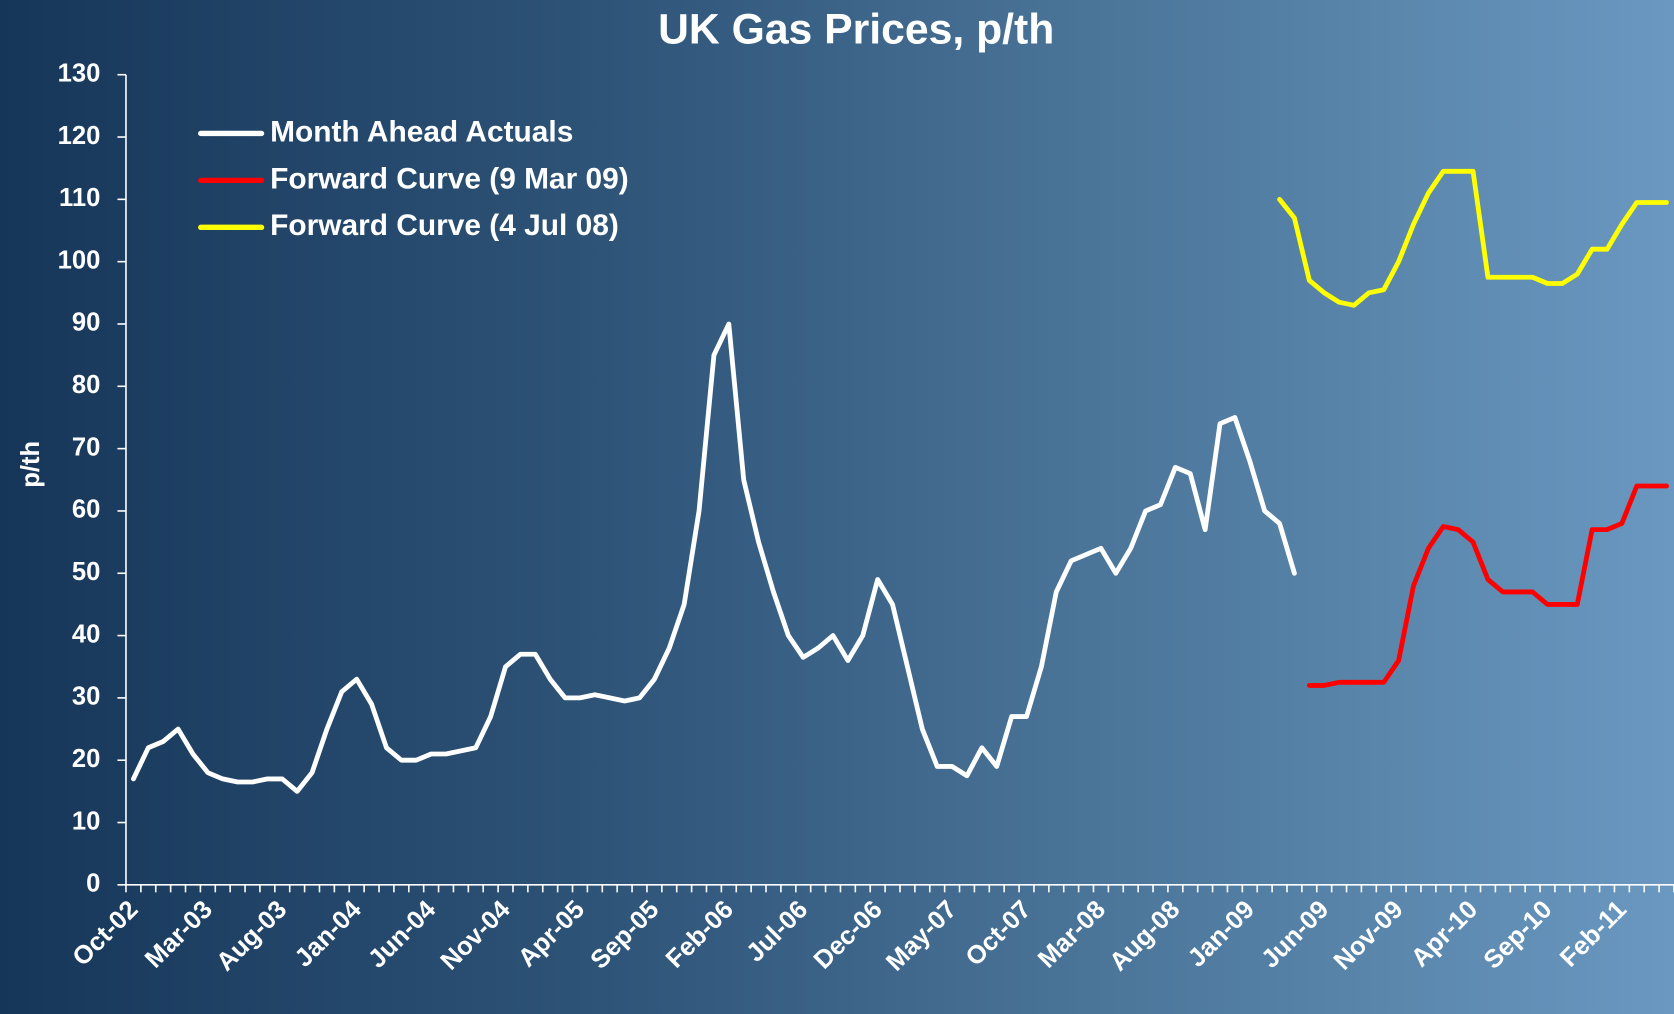  I want to click on x-tick-label: Oct-02, so click(105, 933).